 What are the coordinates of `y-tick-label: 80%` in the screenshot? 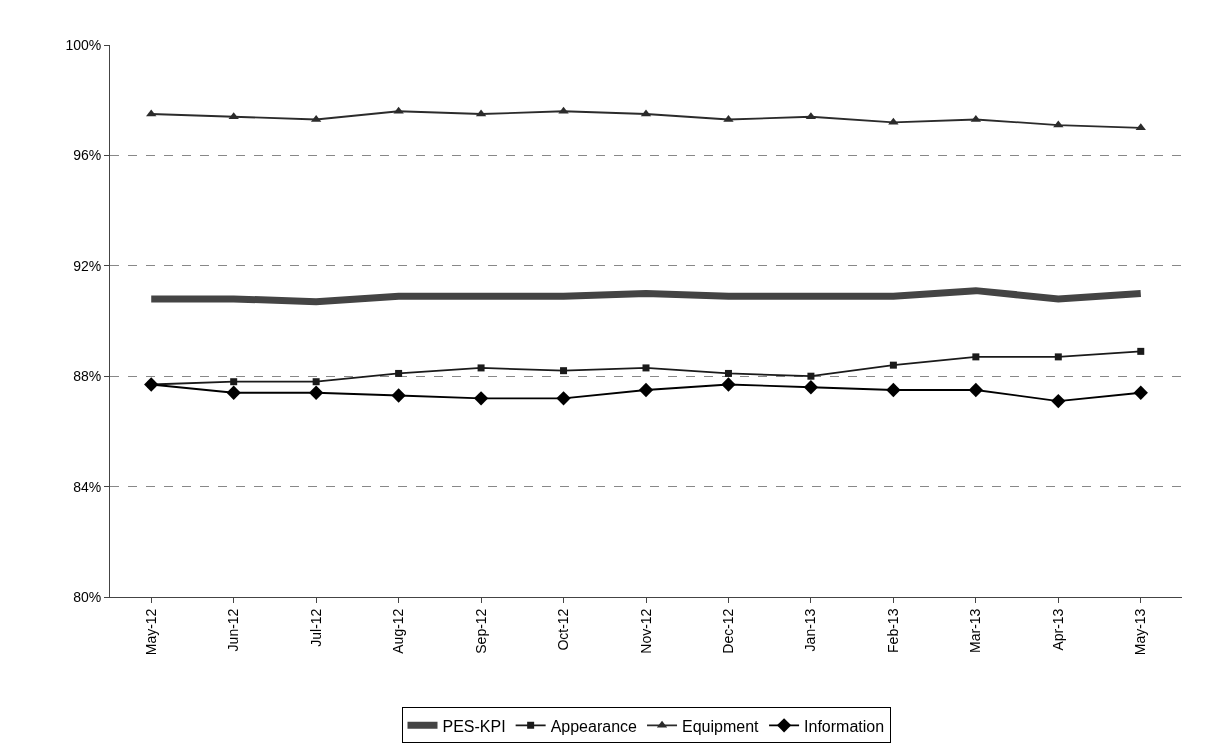 It's located at (87, 596).